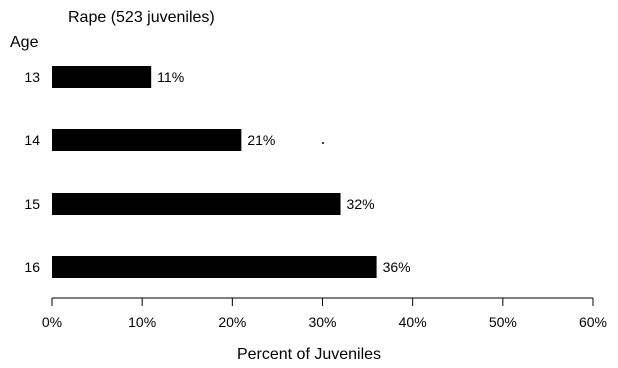 Image resolution: width=618 pixels, height=368 pixels. What do you see at coordinates (503, 322) in the screenshot?
I see `x-tick-label: 50%` at bounding box center [503, 322].